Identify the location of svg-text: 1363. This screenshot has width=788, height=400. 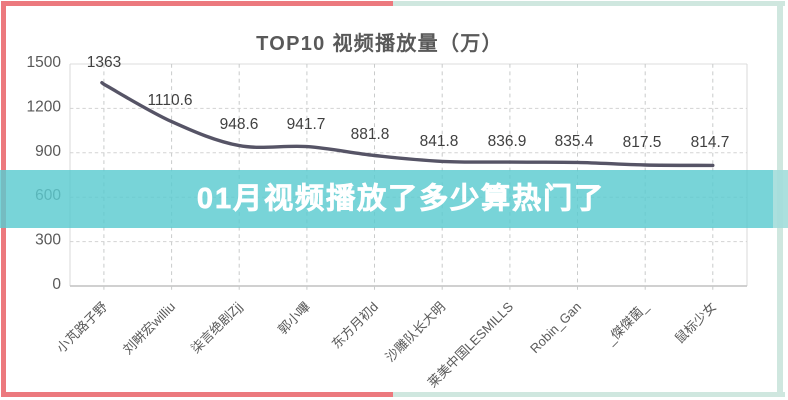
(104, 62).